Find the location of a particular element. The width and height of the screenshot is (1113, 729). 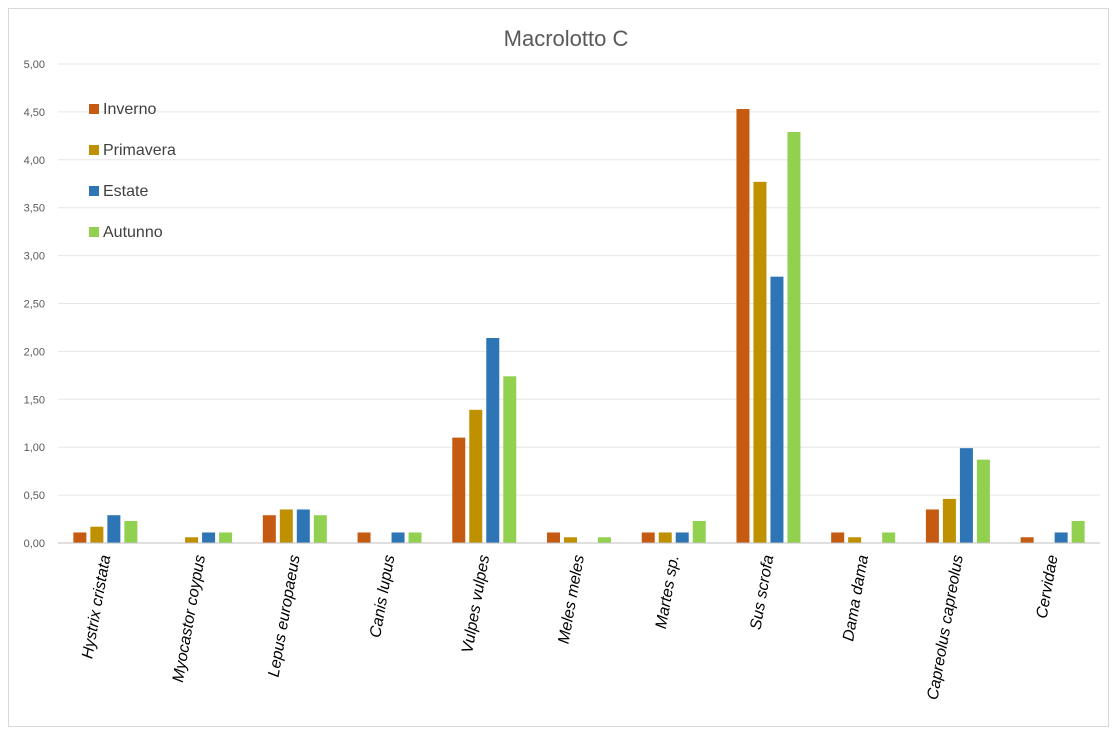

chart-title: Macrolotto C is located at coordinates (566, 38).